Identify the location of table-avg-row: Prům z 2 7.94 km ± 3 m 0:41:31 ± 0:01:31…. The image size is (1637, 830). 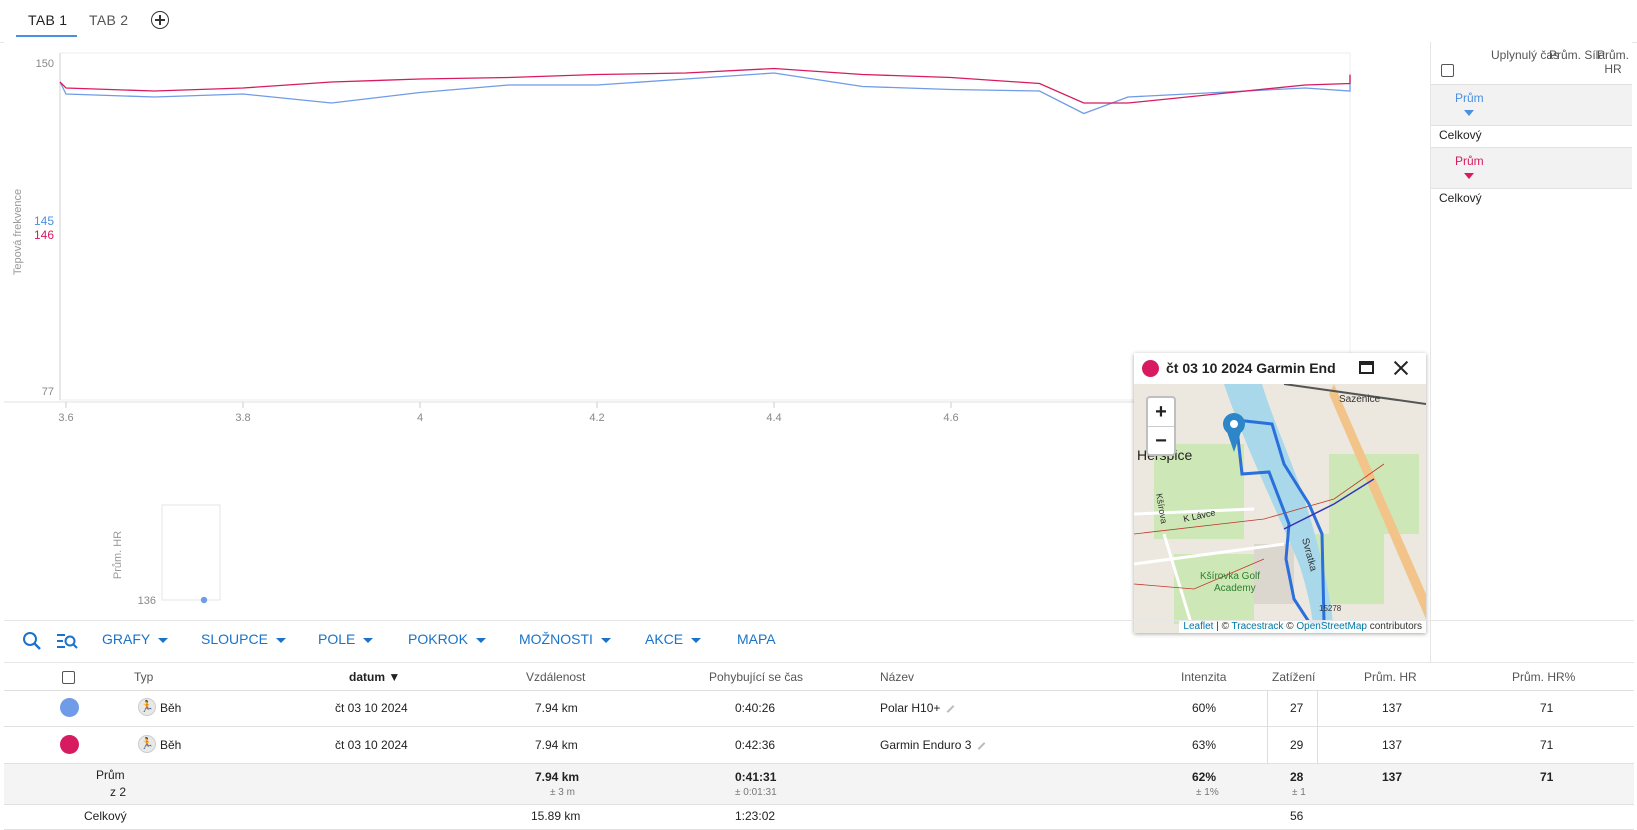
(819, 784).